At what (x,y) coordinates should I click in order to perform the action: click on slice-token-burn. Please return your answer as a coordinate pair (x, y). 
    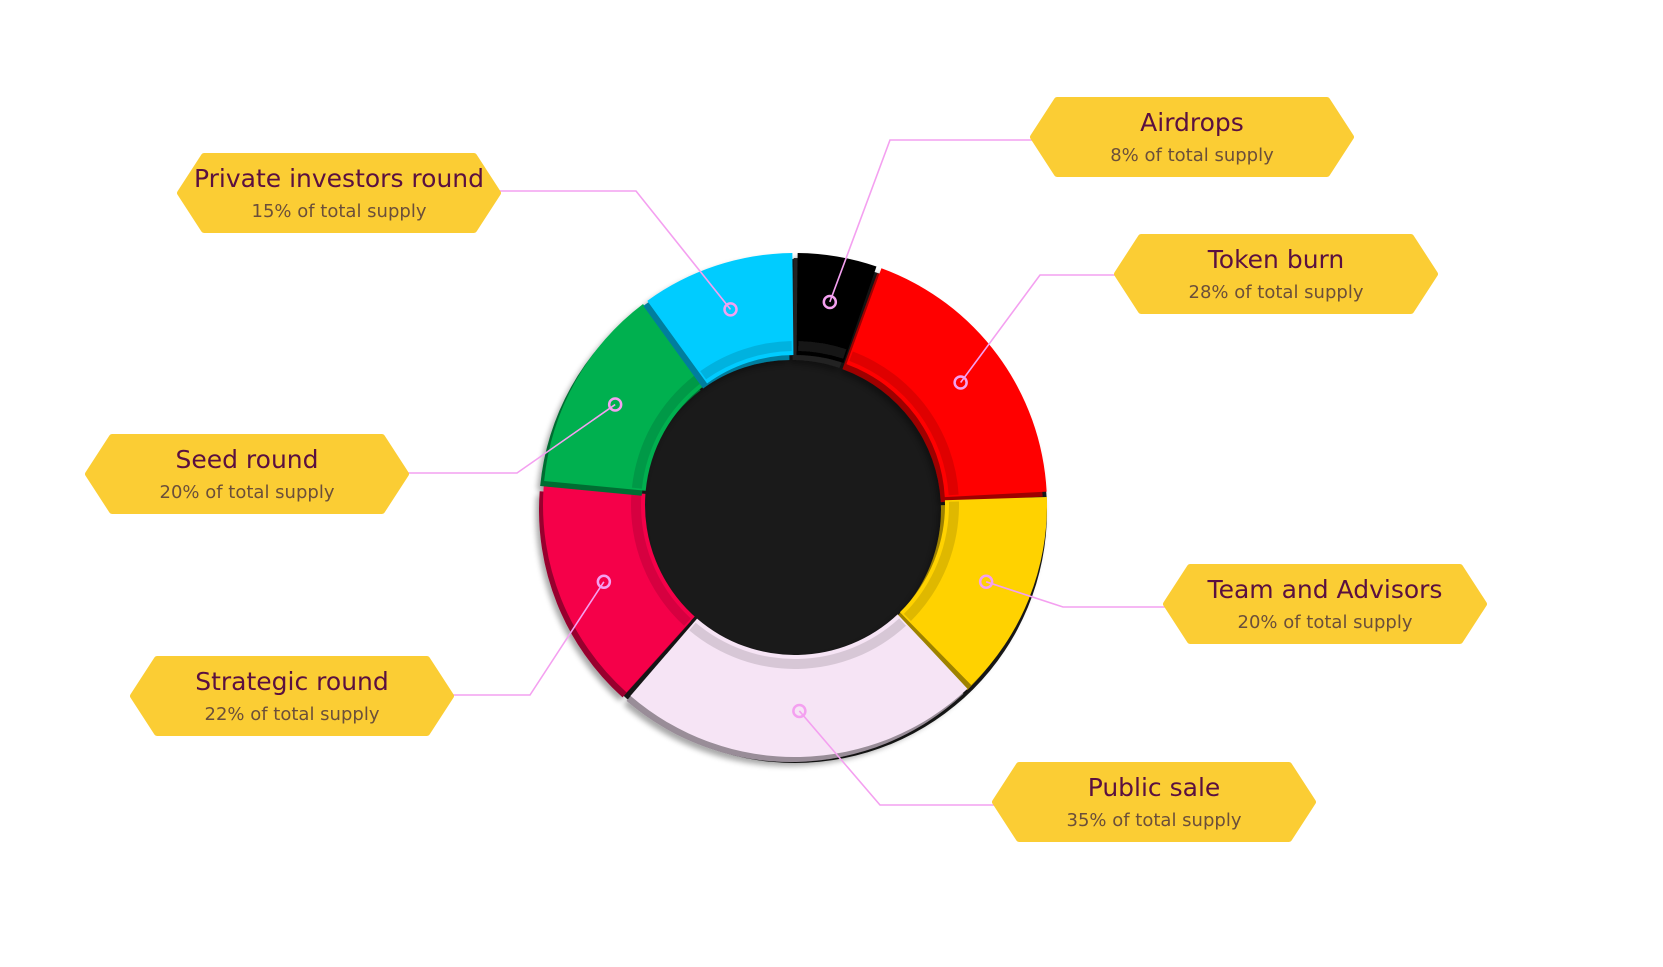
    Looking at the image, I should click on (946, 383).